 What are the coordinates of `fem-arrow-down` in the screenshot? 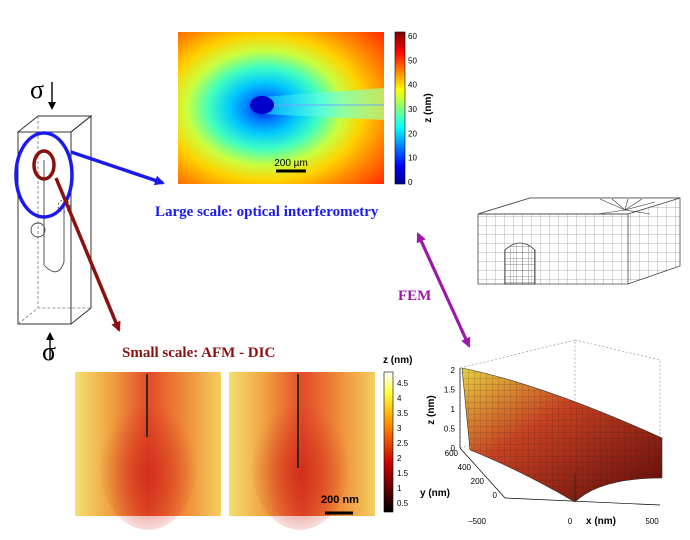 It's located at (443, 290).